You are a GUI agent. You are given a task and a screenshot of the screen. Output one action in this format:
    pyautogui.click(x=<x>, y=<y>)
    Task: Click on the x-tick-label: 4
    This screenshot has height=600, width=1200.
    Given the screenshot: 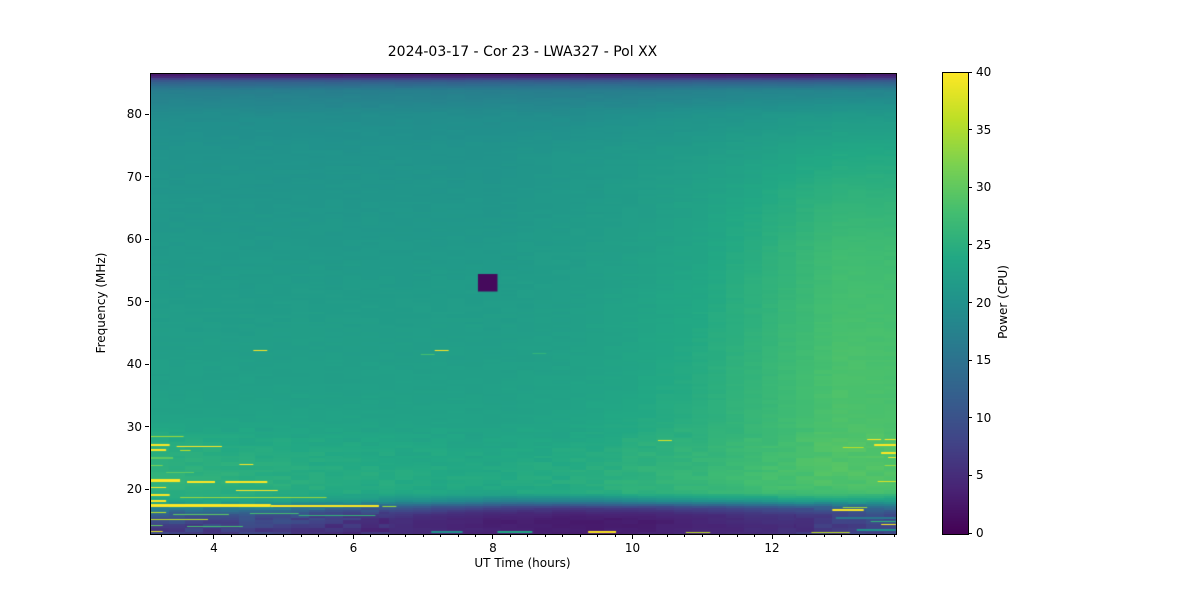 What is the action you would take?
    pyautogui.click(x=214, y=548)
    